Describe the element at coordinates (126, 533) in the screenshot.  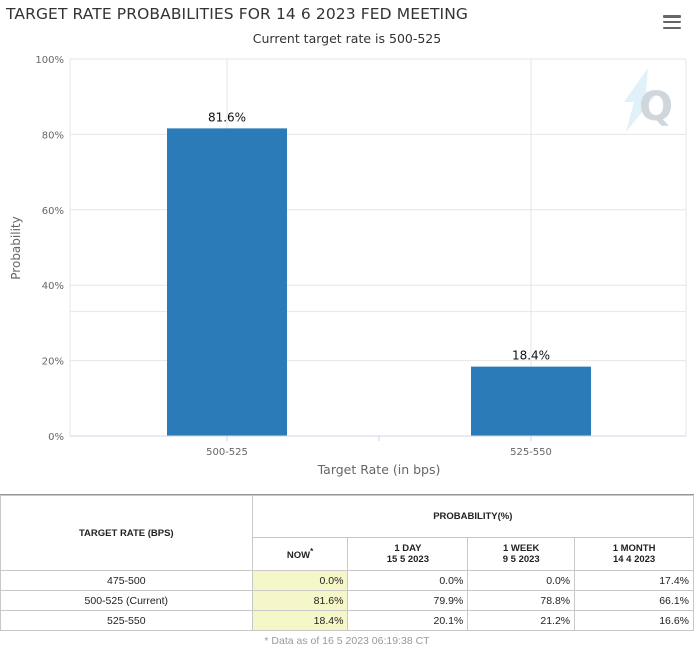
I see `col-header-target-rate: TARGET RATE (BPS)` at that location.